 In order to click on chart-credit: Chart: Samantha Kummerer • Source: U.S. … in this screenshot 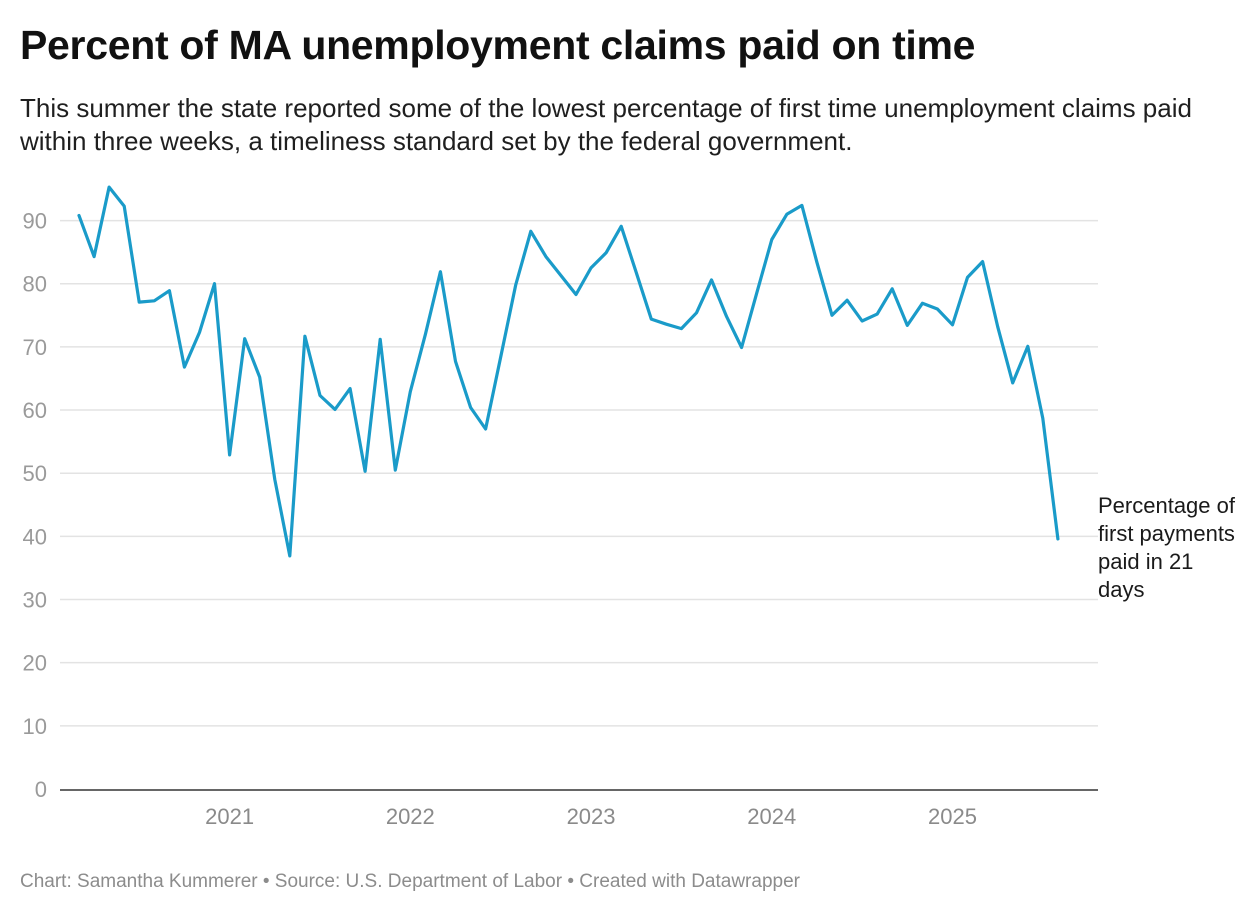, I will do `click(410, 881)`.